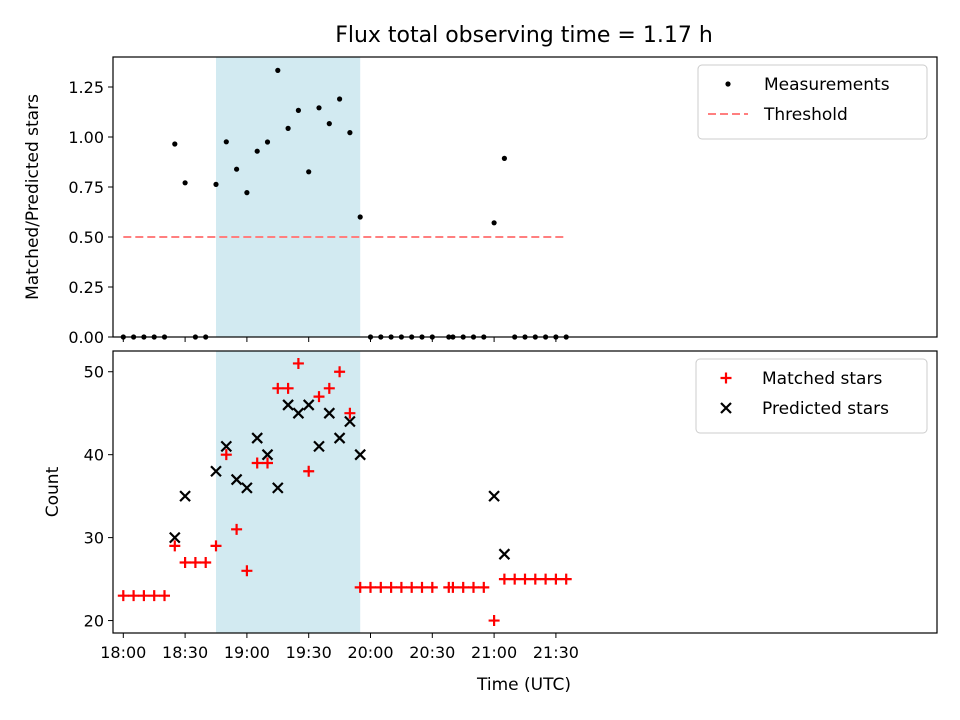  What do you see at coordinates (556, 652) in the screenshot?
I see `x-tick-label: 21:30` at bounding box center [556, 652].